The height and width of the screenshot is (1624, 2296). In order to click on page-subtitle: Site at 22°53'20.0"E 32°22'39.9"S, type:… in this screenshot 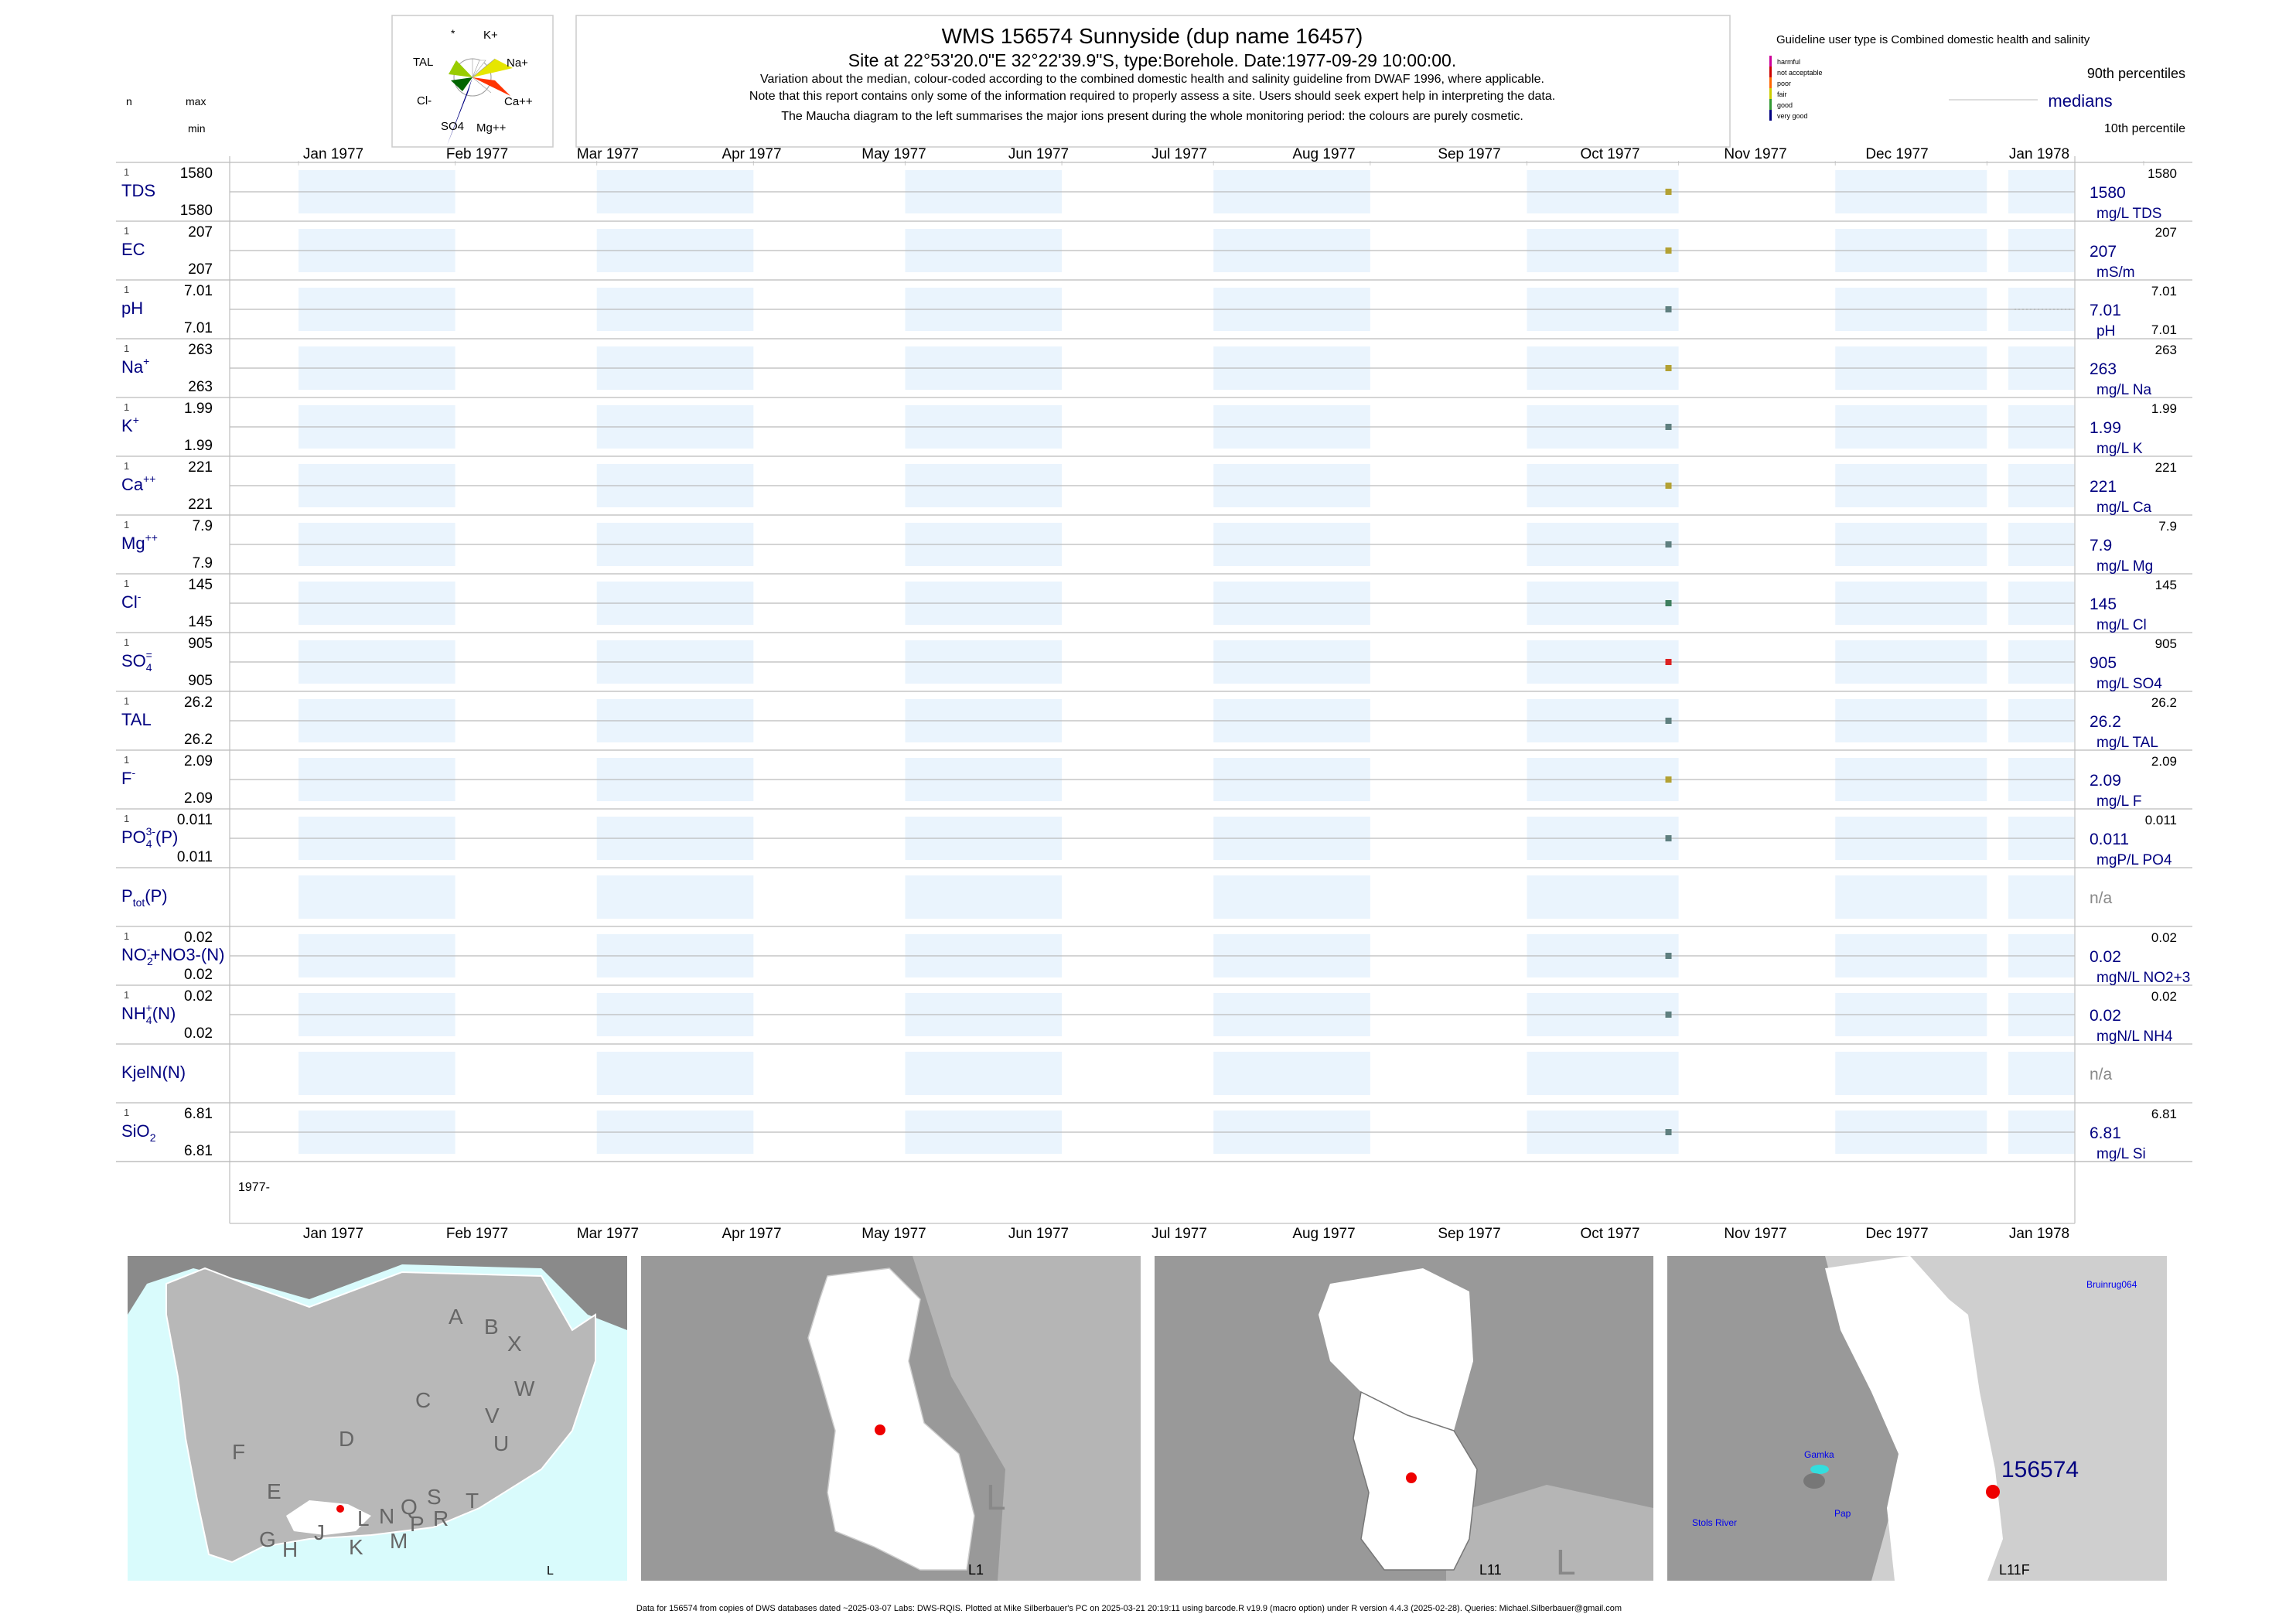, I will do `click(1152, 60)`.